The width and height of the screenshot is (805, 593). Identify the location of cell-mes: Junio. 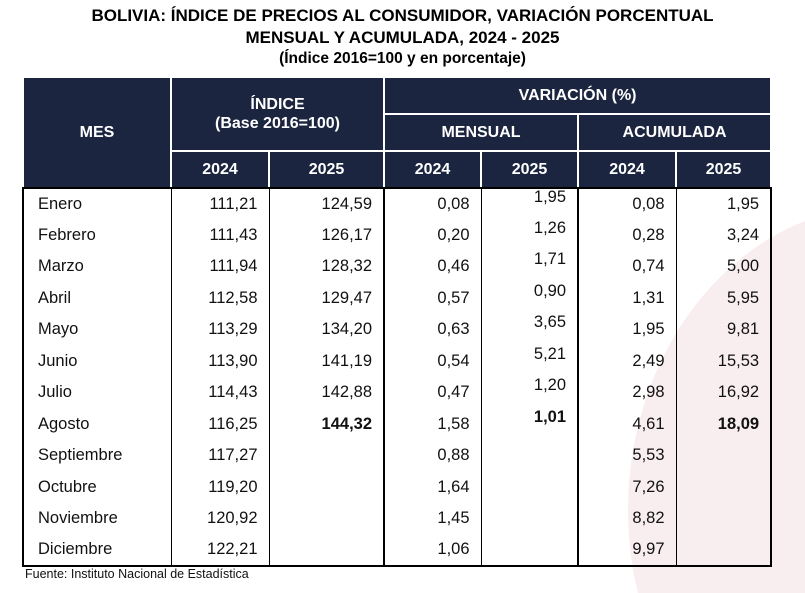
(58, 360).